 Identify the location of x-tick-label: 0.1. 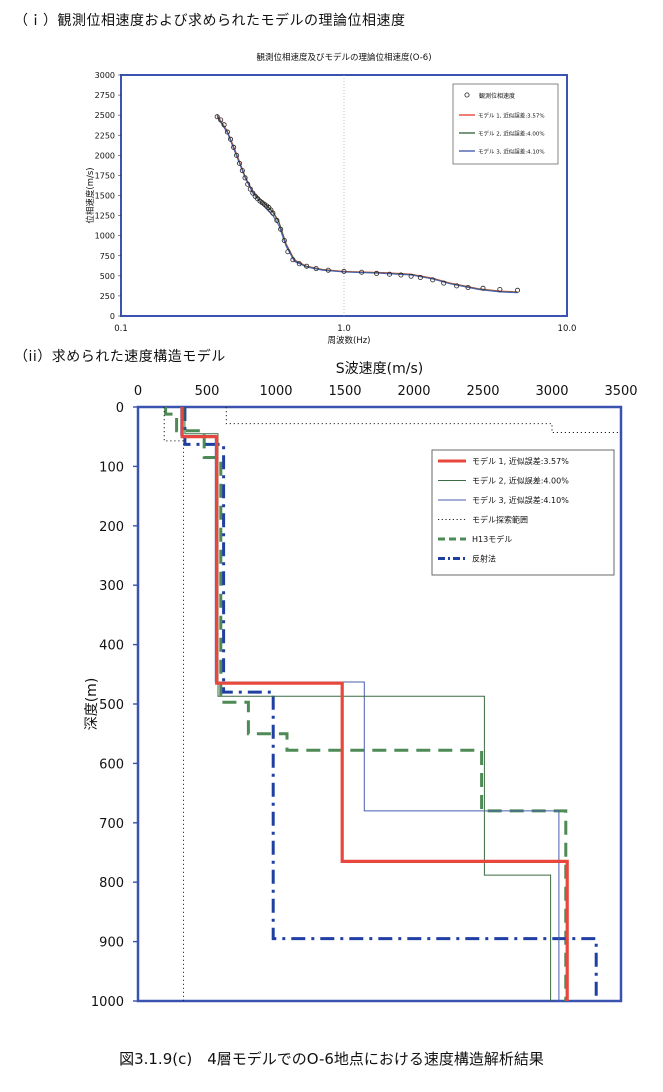
(121, 329).